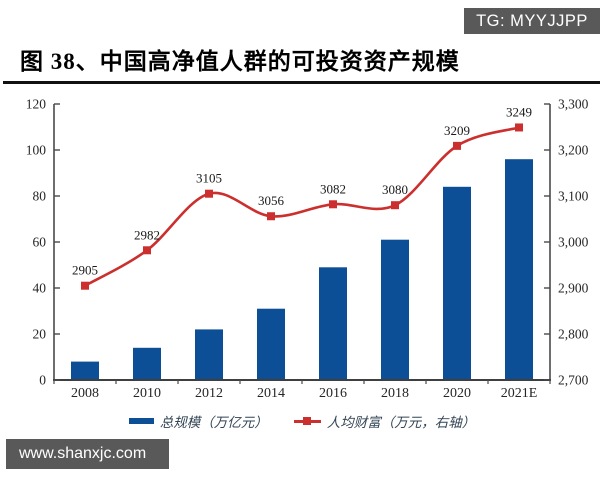 Image resolution: width=600 pixels, height=480 pixels. Describe the element at coordinates (209, 393) in the screenshot. I see `x-axis-label-2012: 2012` at that location.